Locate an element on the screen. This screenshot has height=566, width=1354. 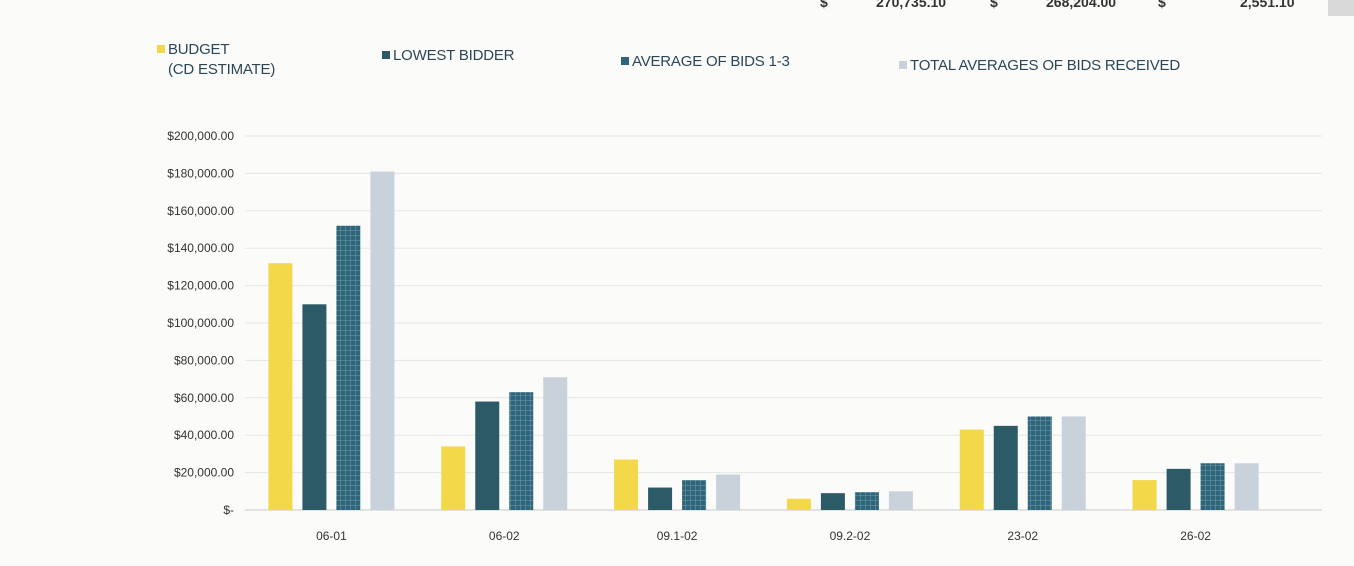
bar-09.2-02-series-0 is located at coordinates (799, 504).